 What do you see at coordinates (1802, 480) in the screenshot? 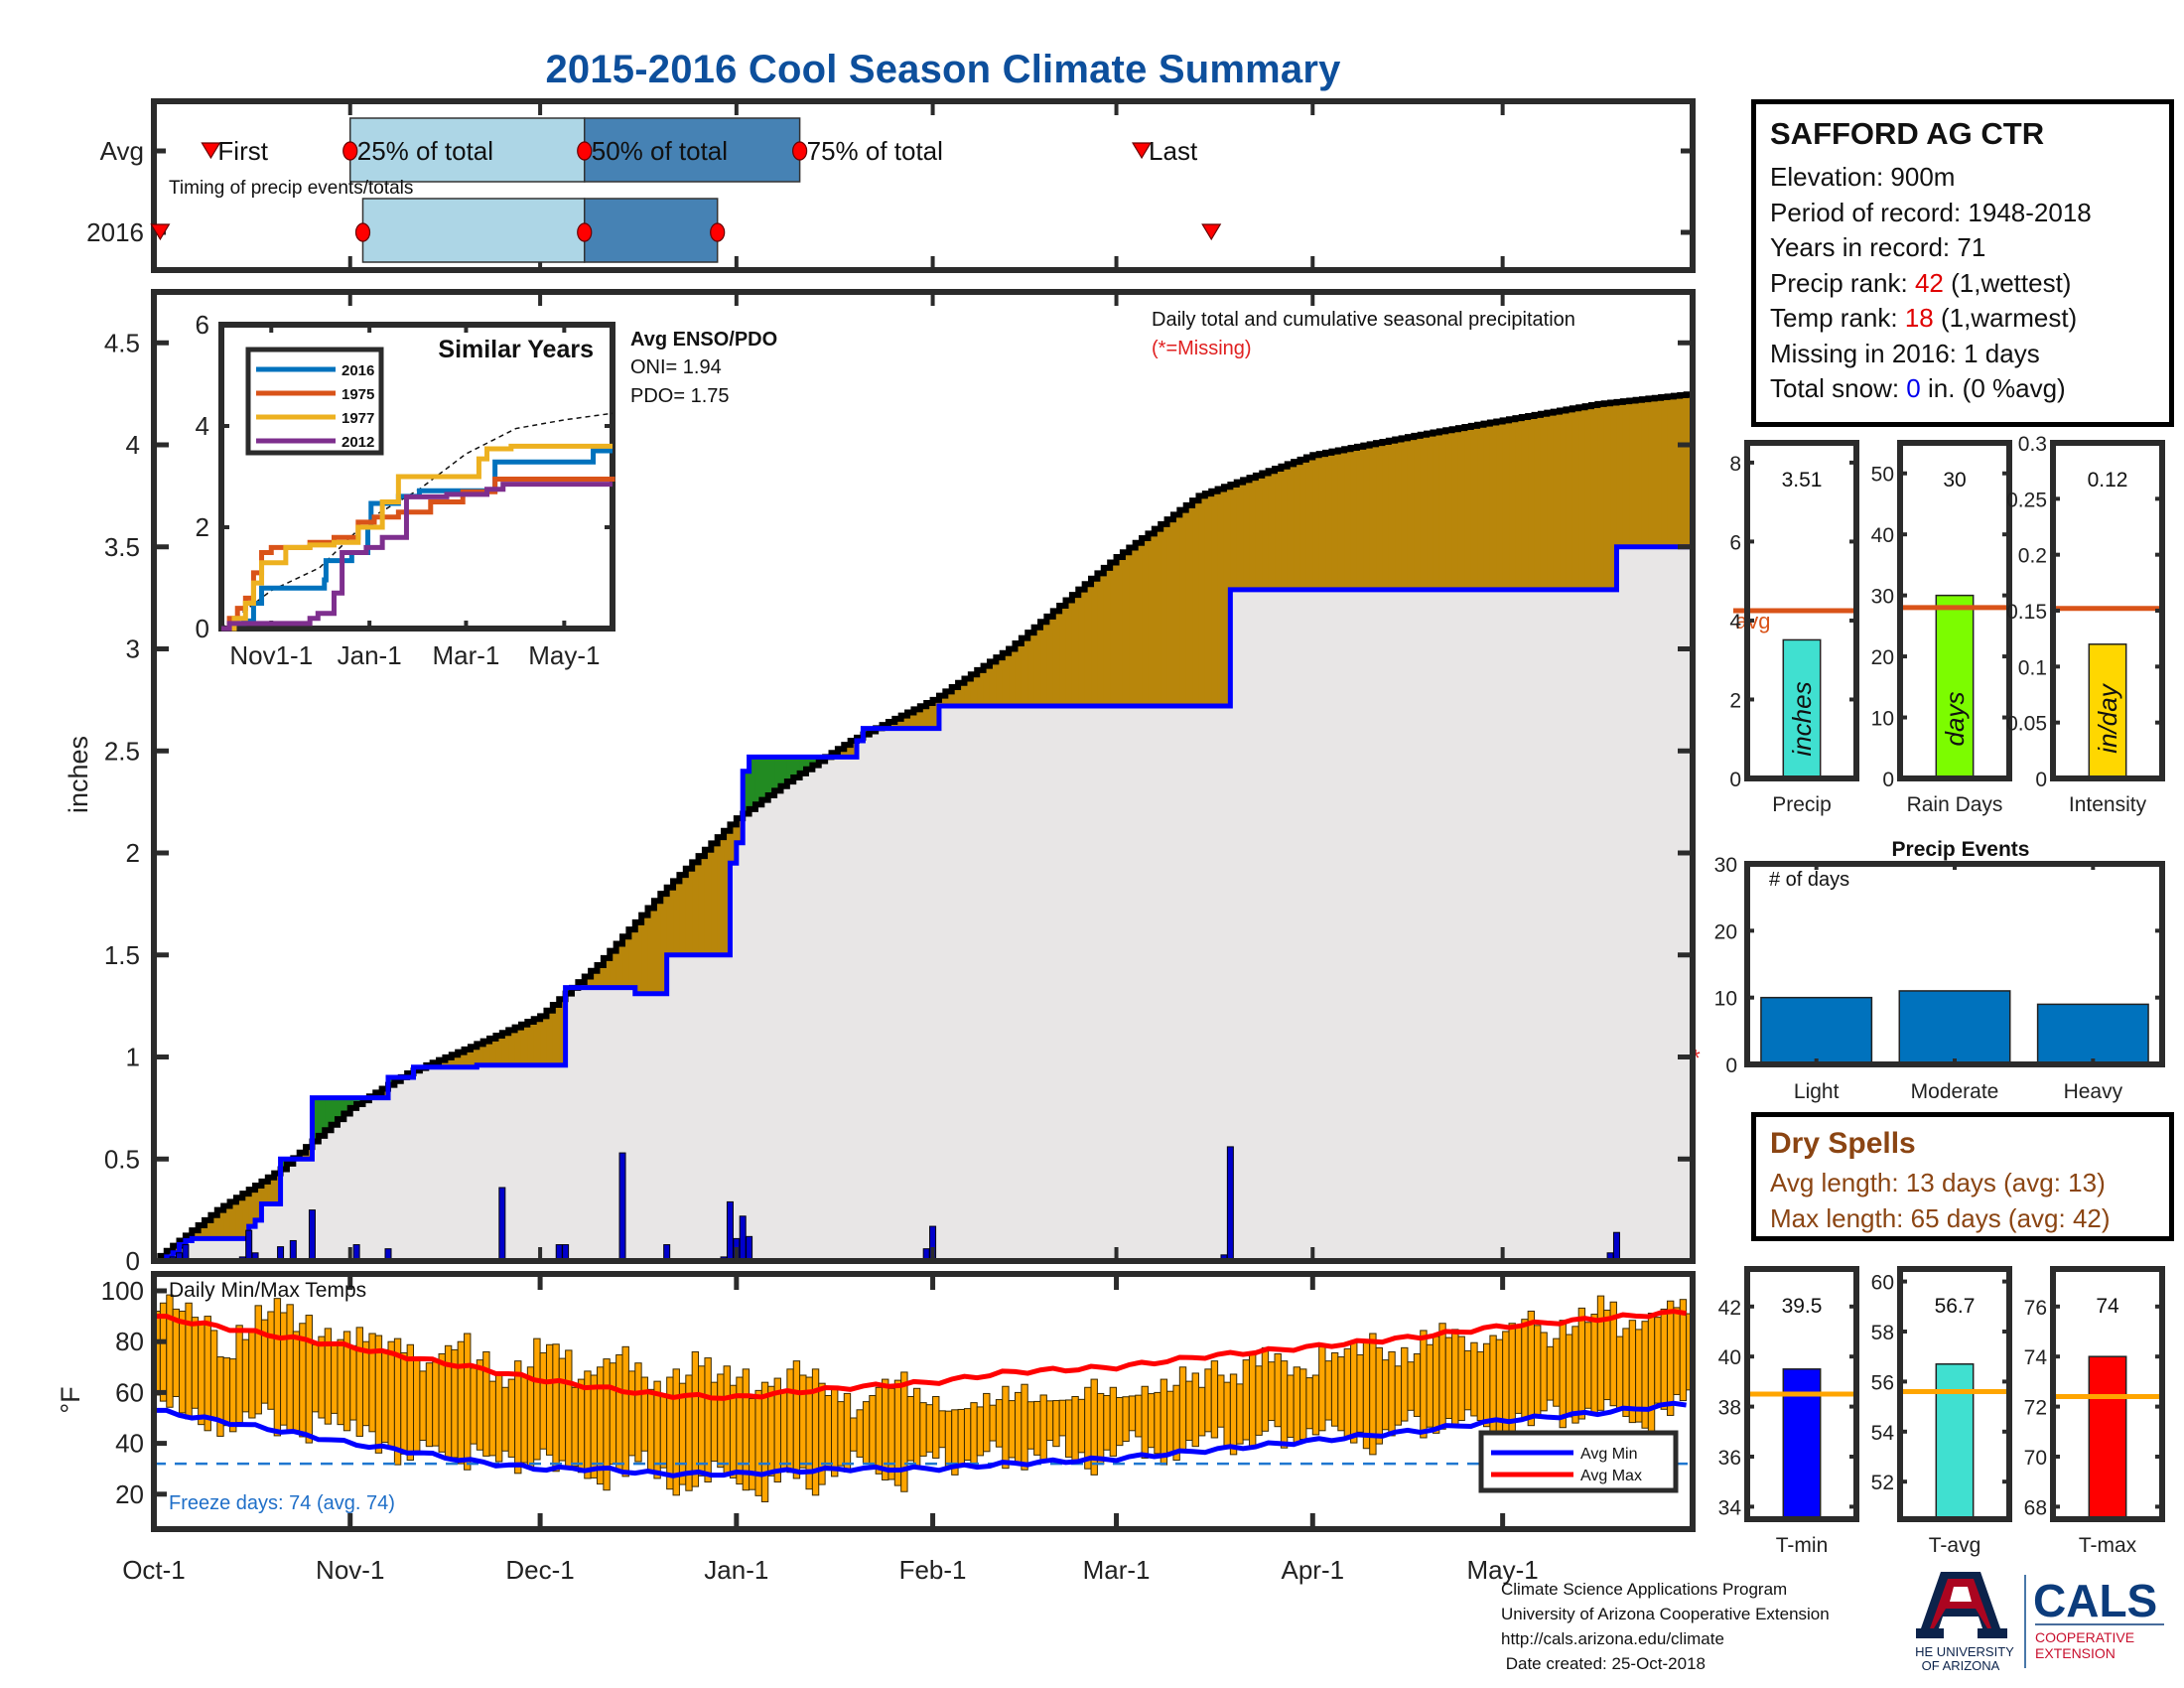
I see `summary-value-label: 3.51` at bounding box center [1802, 480].